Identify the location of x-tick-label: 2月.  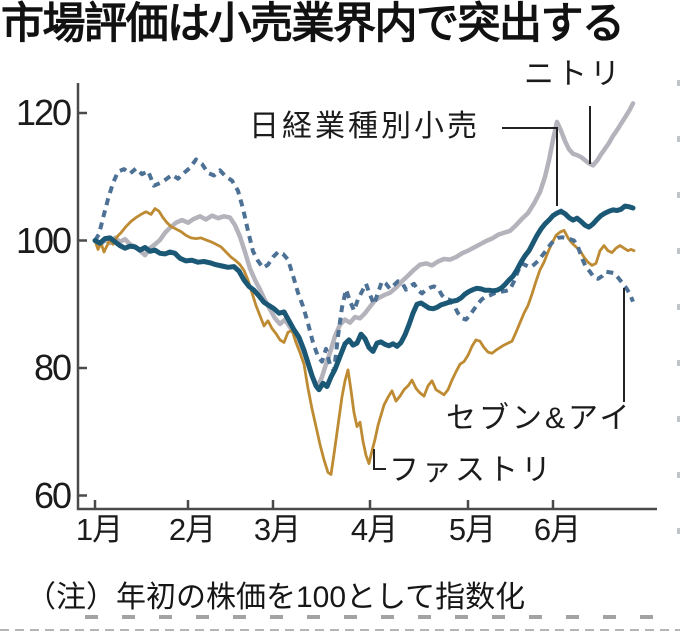
(192, 529).